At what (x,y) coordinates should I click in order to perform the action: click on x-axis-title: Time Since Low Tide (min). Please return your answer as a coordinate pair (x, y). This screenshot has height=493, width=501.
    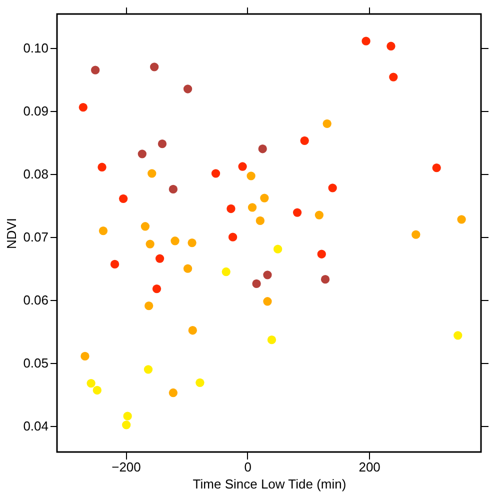
    Looking at the image, I should click on (269, 484).